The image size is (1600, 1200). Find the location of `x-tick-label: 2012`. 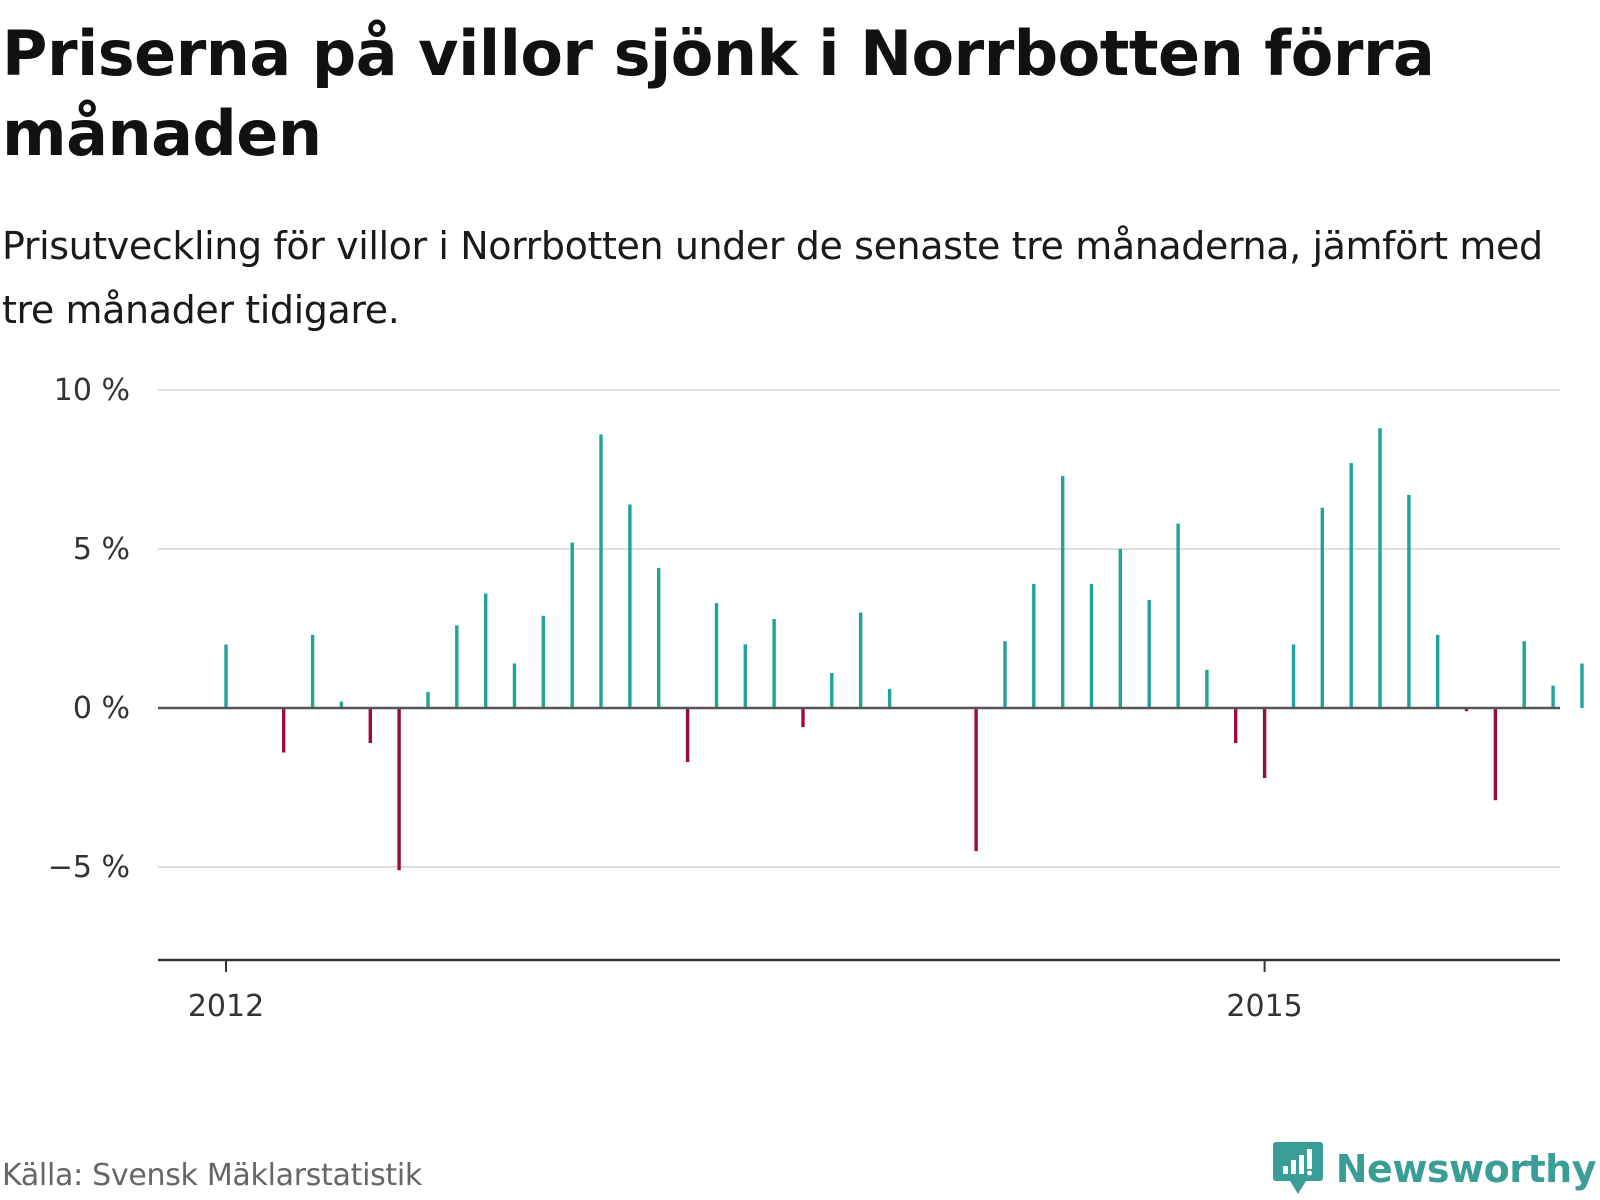

x-tick-label: 2012 is located at coordinates (226, 1006).